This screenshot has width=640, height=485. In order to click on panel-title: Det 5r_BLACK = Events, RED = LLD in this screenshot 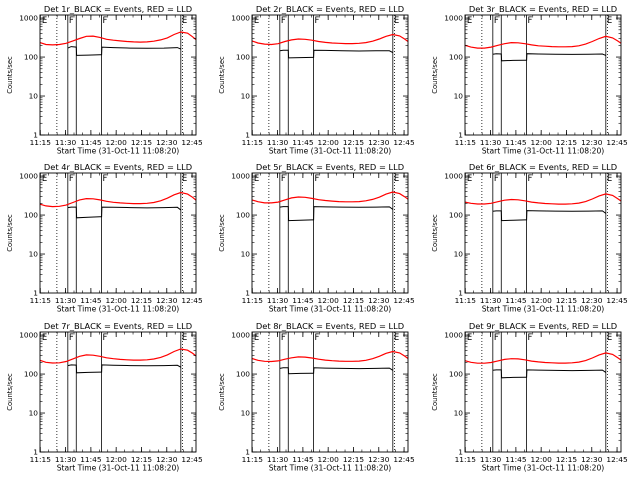, I will do `click(330, 167)`.